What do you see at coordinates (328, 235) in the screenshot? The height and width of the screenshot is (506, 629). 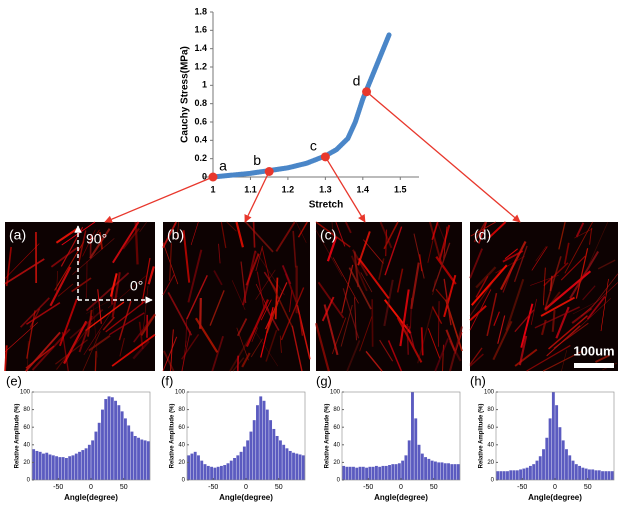 I see `panel-label: (c)` at bounding box center [328, 235].